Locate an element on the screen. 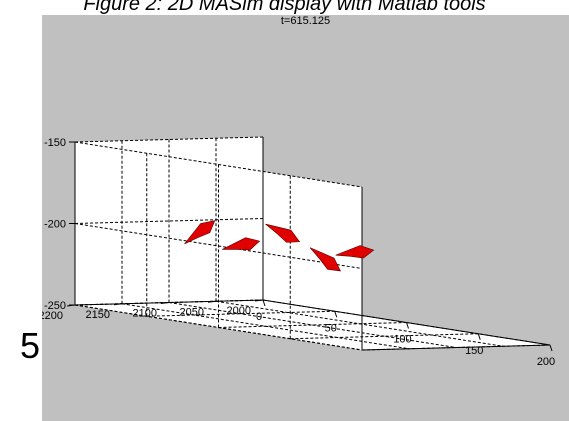  z-tick-label: -200 is located at coordinates (55, 225).